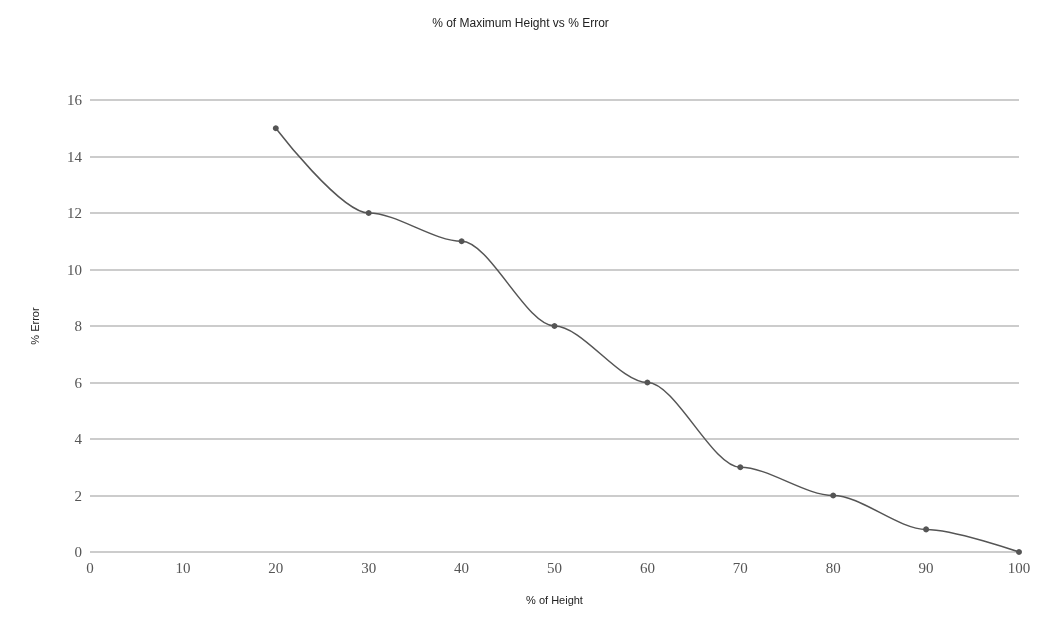  What do you see at coordinates (276, 567) in the screenshot?
I see `x-tick-label: 20` at bounding box center [276, 567].